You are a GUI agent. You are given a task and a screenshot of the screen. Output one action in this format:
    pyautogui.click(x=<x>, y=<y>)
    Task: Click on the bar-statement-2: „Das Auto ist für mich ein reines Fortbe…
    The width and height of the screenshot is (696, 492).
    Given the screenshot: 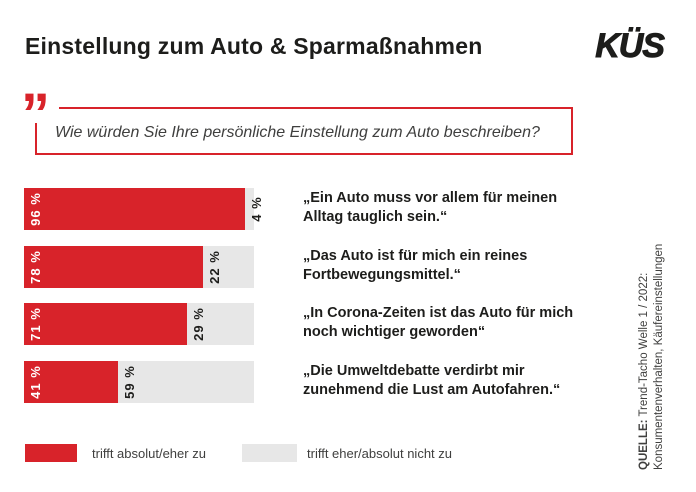 What is the action you would take?
    pyautogui.click(x=415, y=266)
    